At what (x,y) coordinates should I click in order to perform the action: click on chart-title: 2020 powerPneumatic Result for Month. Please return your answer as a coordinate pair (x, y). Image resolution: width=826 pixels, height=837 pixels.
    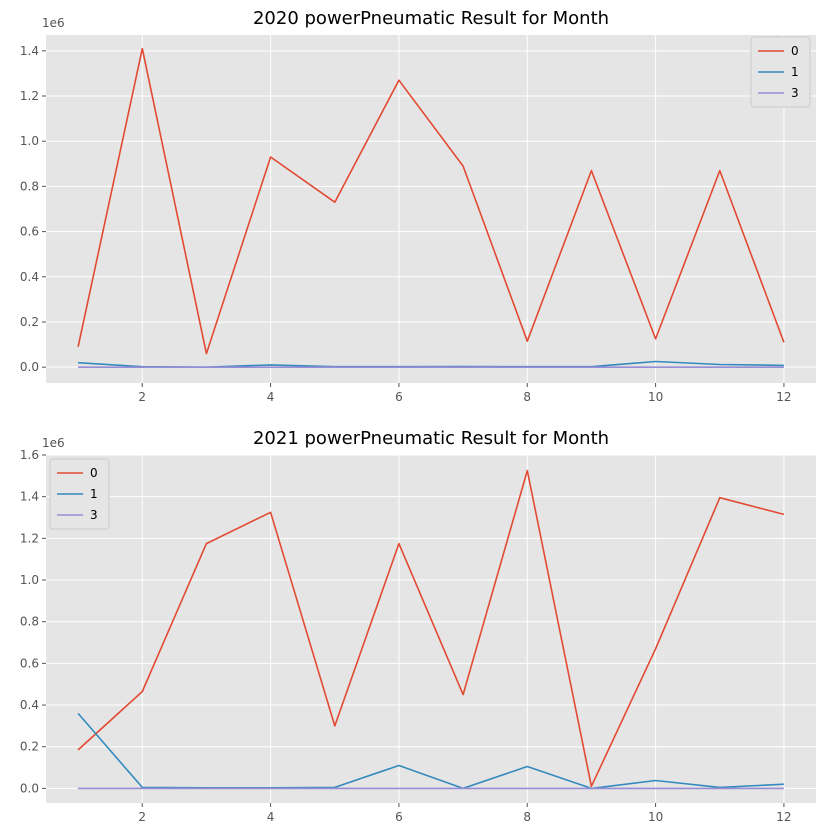
    Looking at the image, I should click on (431, 18).